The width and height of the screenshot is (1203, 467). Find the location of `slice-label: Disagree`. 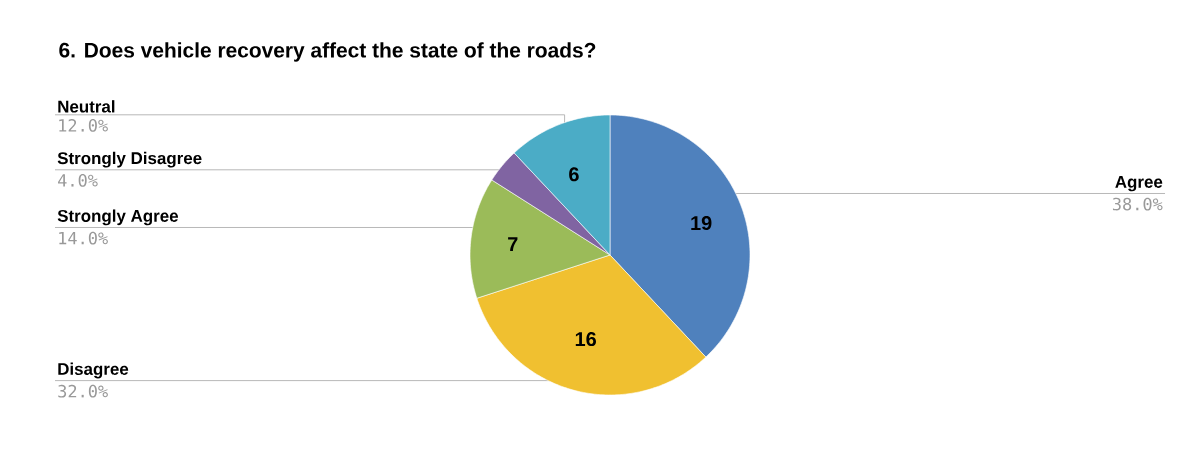

slice-label: Disagree is located at coordinates (93, 370).